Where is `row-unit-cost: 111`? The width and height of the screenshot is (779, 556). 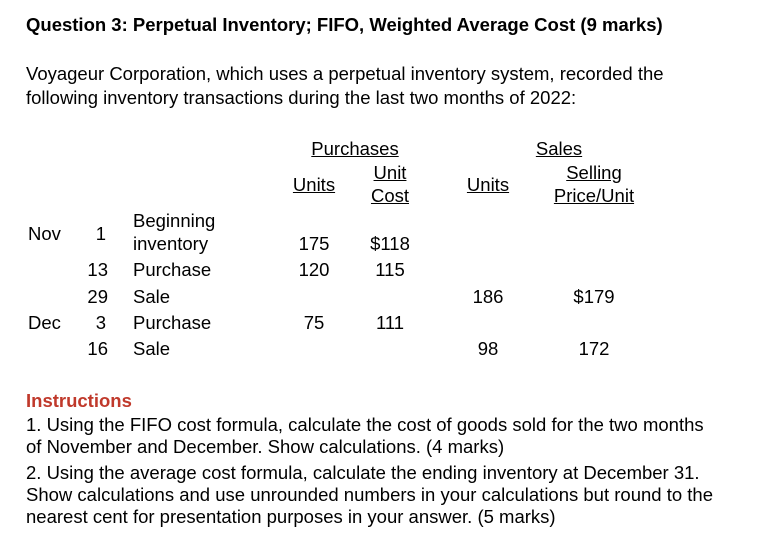 row-unit-cost: 111 is located at coordinates (390, 322).